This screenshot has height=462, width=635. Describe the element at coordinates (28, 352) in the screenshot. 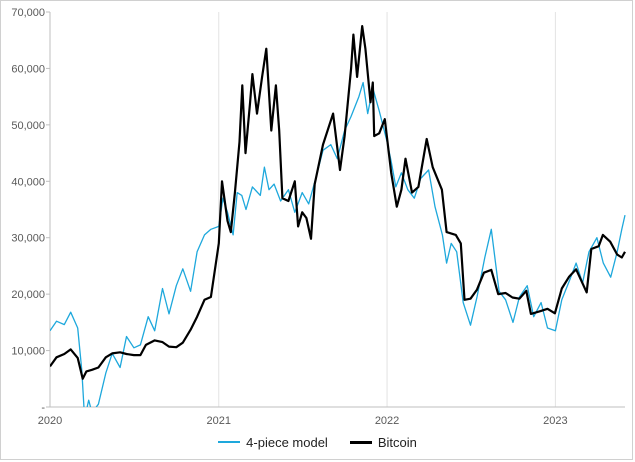

I see `y-tick-label: 10,000` at that location.